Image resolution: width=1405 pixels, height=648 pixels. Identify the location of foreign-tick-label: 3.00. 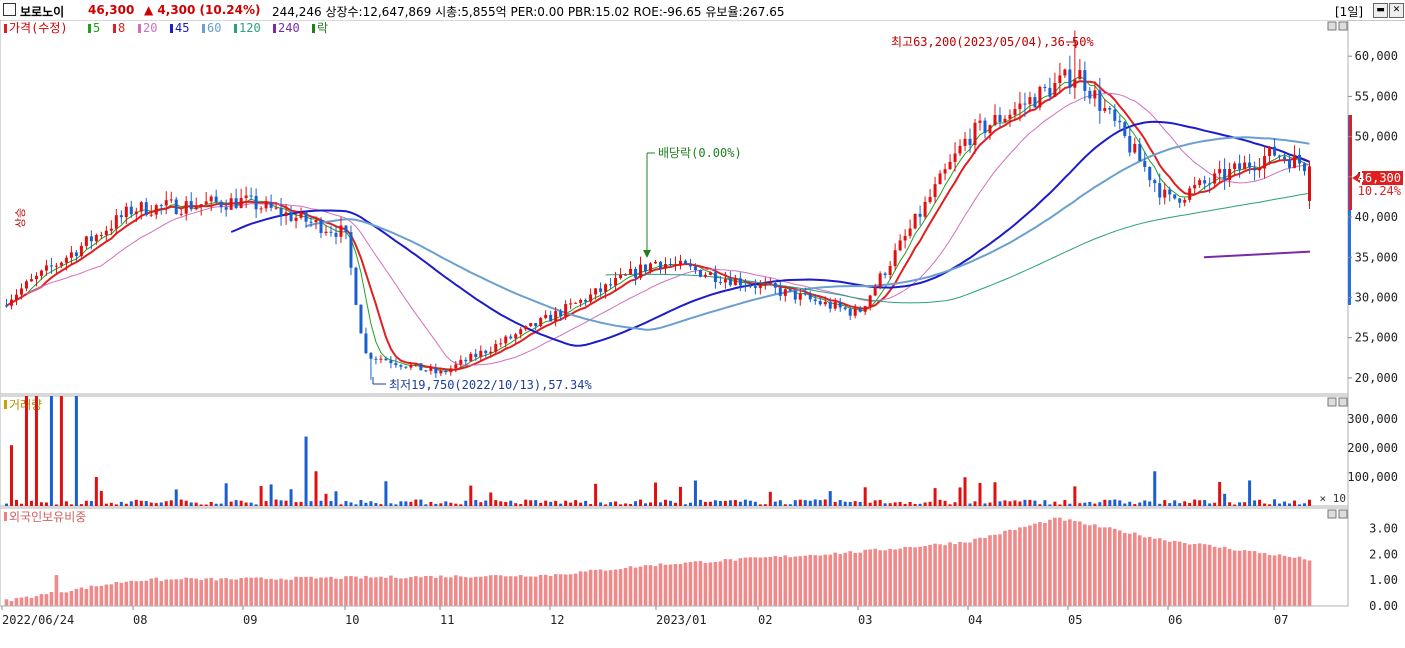
(1383, 529).